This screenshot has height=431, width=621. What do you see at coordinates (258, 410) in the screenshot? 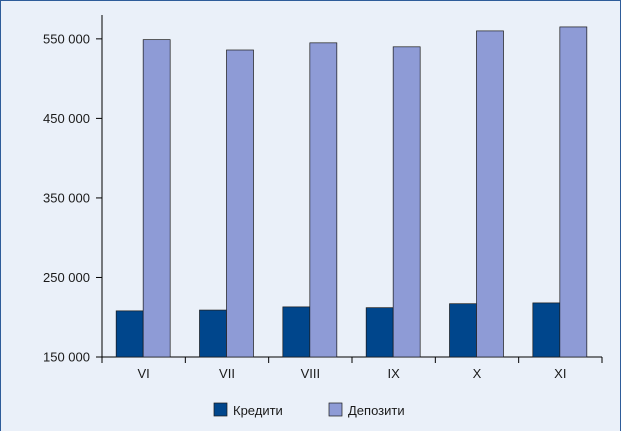
I see `legend-label: Кредити` at bounding box center [258, 410].